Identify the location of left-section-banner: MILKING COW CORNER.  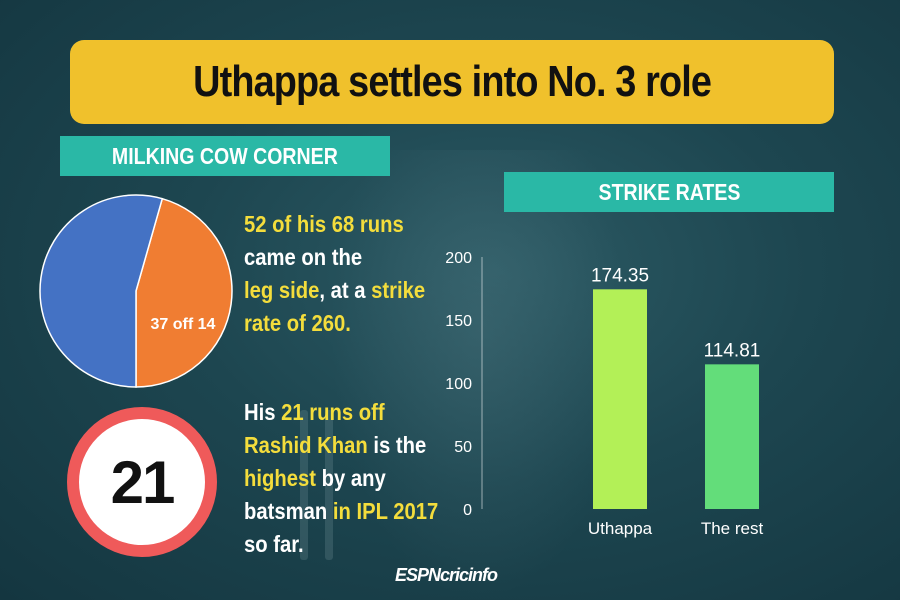
(225, 156).